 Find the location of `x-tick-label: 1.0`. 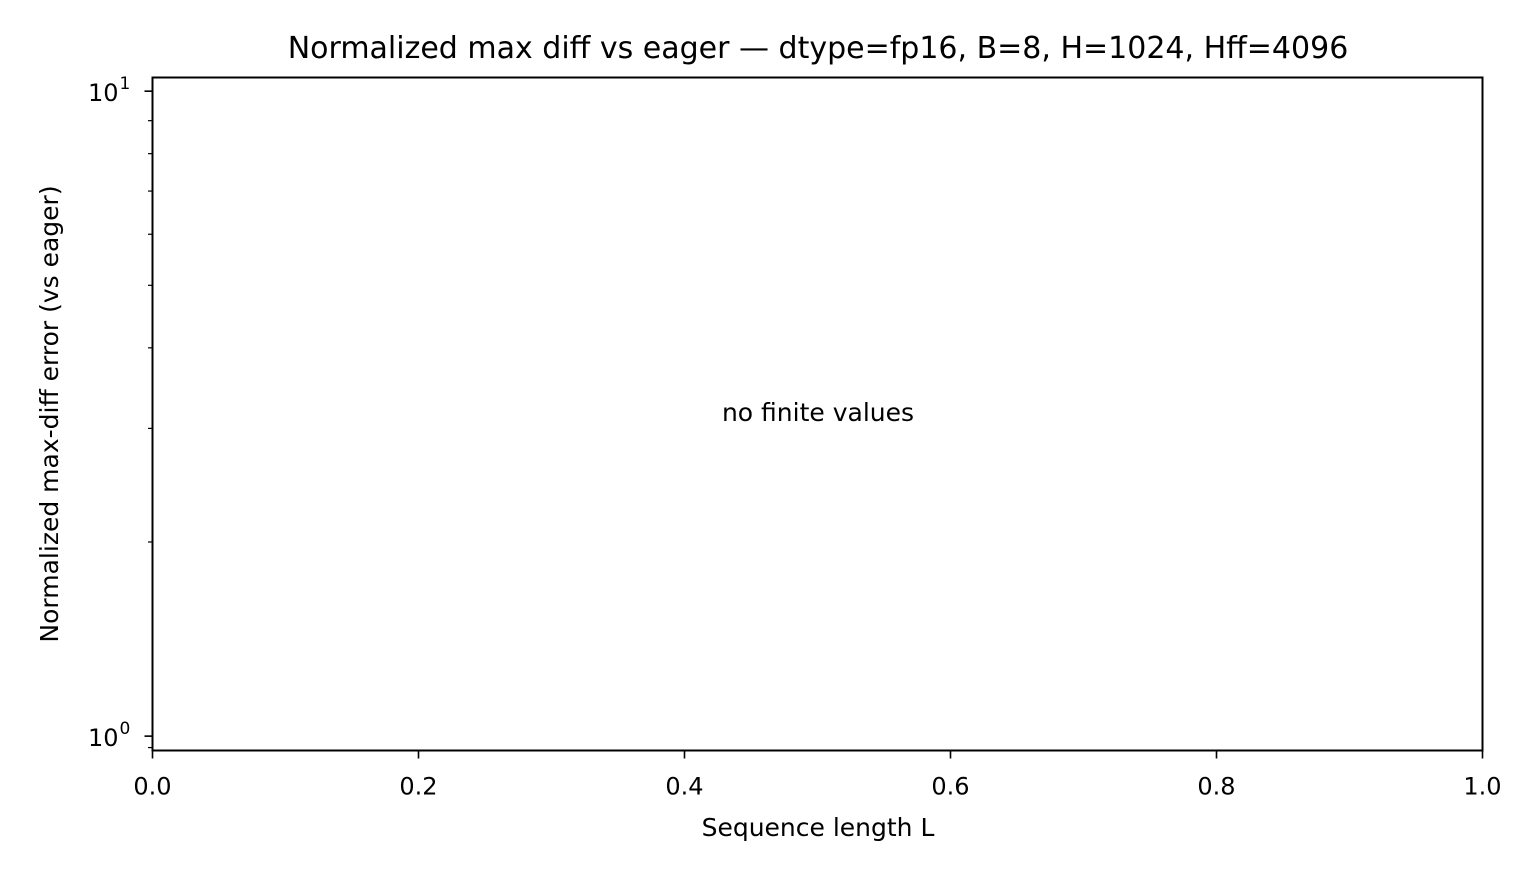

x-tick-label: 1.0 is located at coordinates (1482, 787).